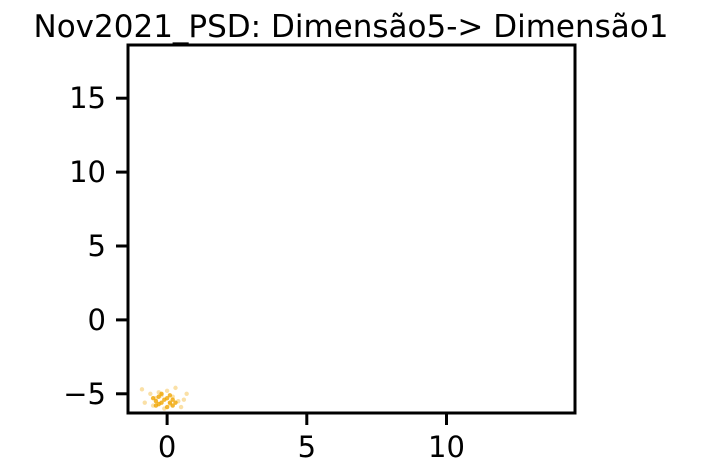 This screenshot has height=475, width=703. What do you see at coordinates (446, 447) in the screenshot?
I see `x-tick-label: 10` at bounding box center [446, 447].